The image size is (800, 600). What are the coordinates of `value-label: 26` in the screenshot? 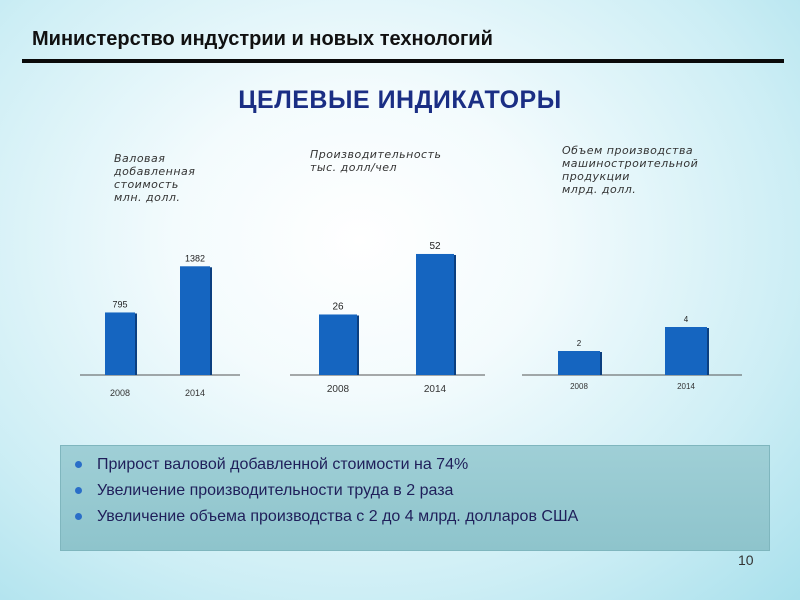 It's located at (338, 306).